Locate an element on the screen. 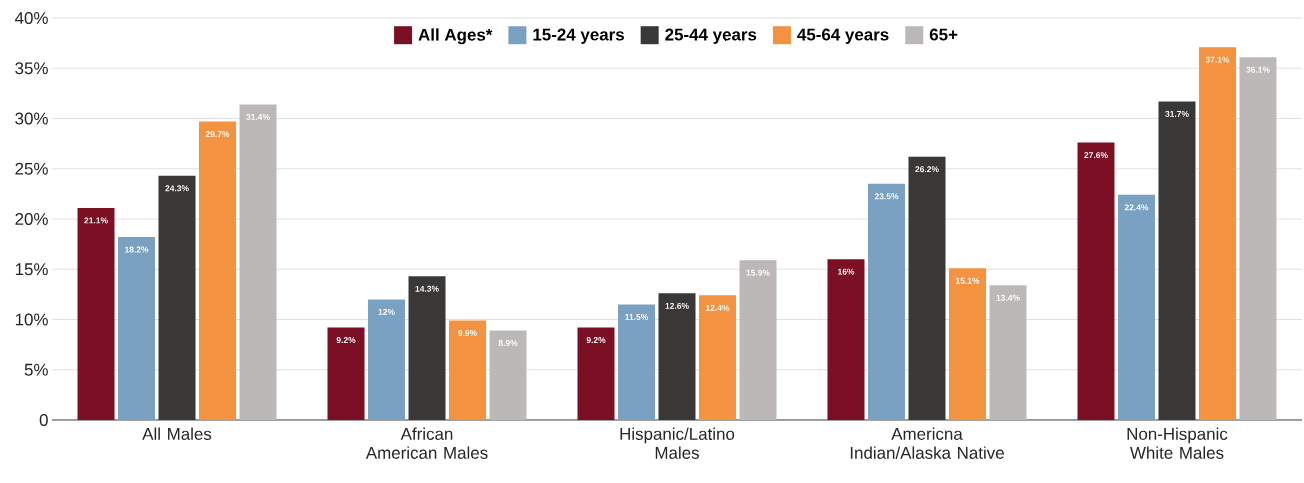 The width and height of the screenshot is (1304, 483). y-tick-label: 30% is located at coordinates (31, 118).